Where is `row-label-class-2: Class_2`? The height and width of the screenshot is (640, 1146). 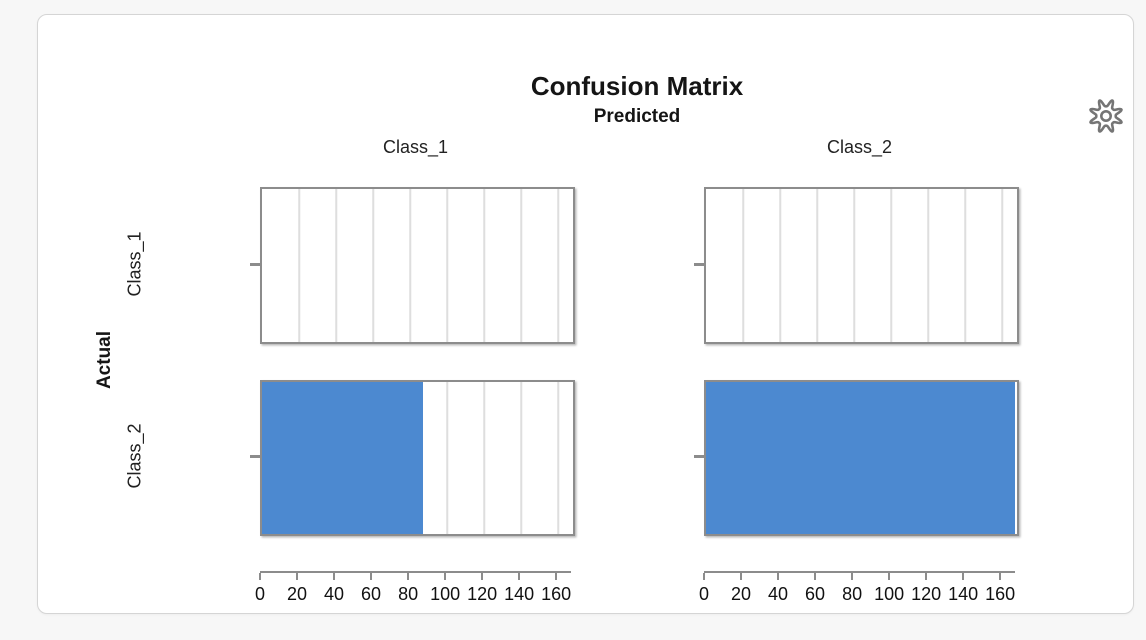 row-label-class-2: Class_2 is located at coordinates (134, 456).